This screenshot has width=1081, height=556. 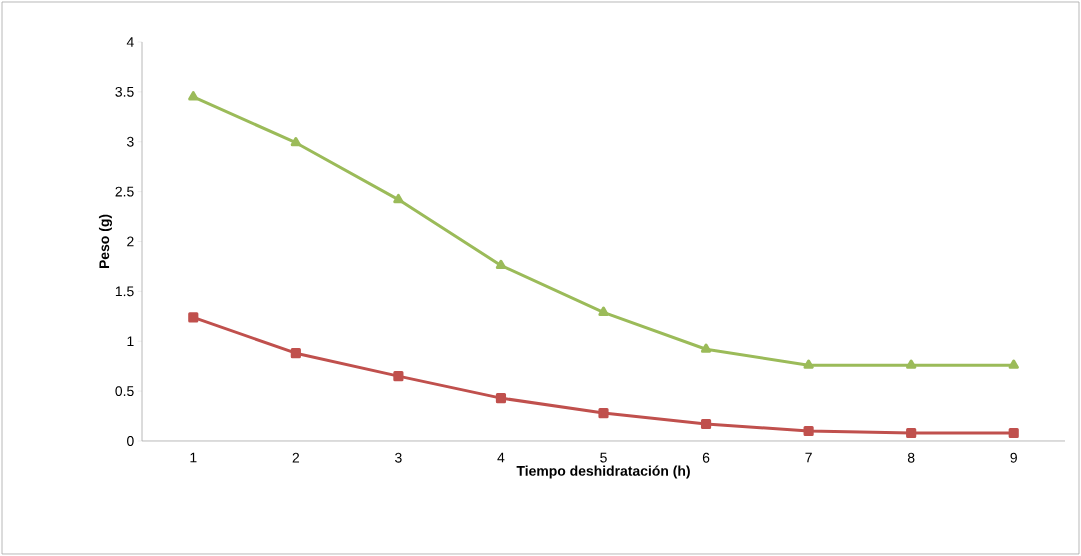 I want to click on x-tick-label: 1, so click(x=193, y=457).